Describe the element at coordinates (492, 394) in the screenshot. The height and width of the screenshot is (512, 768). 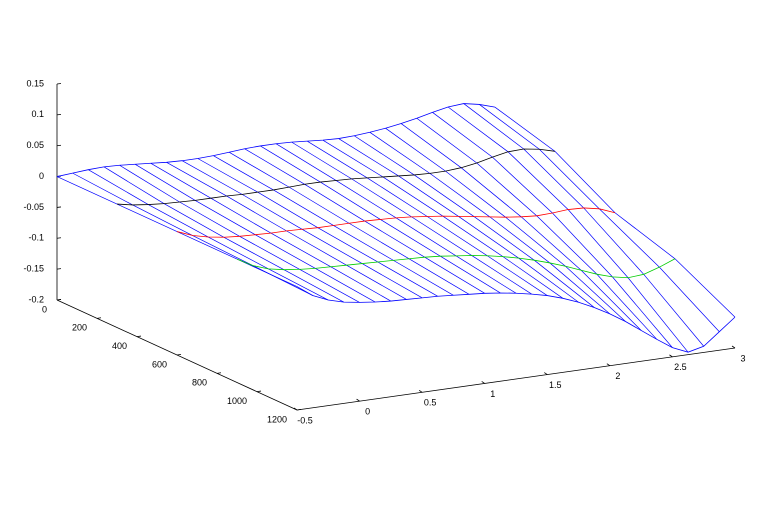
I see `x-tick-label: 1` at that location.